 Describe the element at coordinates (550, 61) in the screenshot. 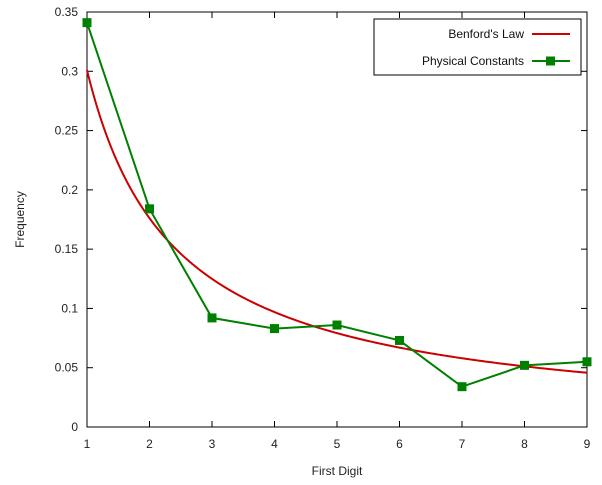

I see `legend-marker-physical-constants` at that location.